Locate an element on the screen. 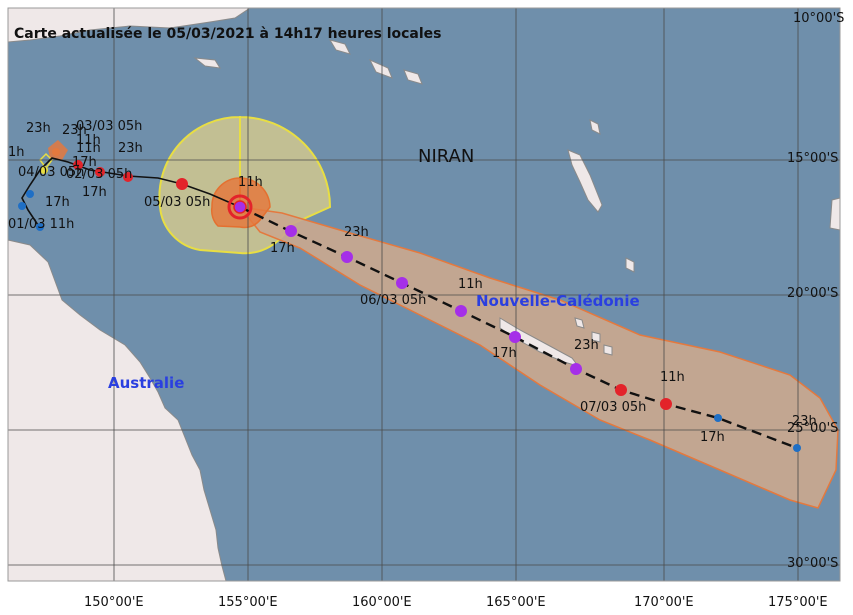  lon-label: 155°00'E is located at coordinates (248, 602).